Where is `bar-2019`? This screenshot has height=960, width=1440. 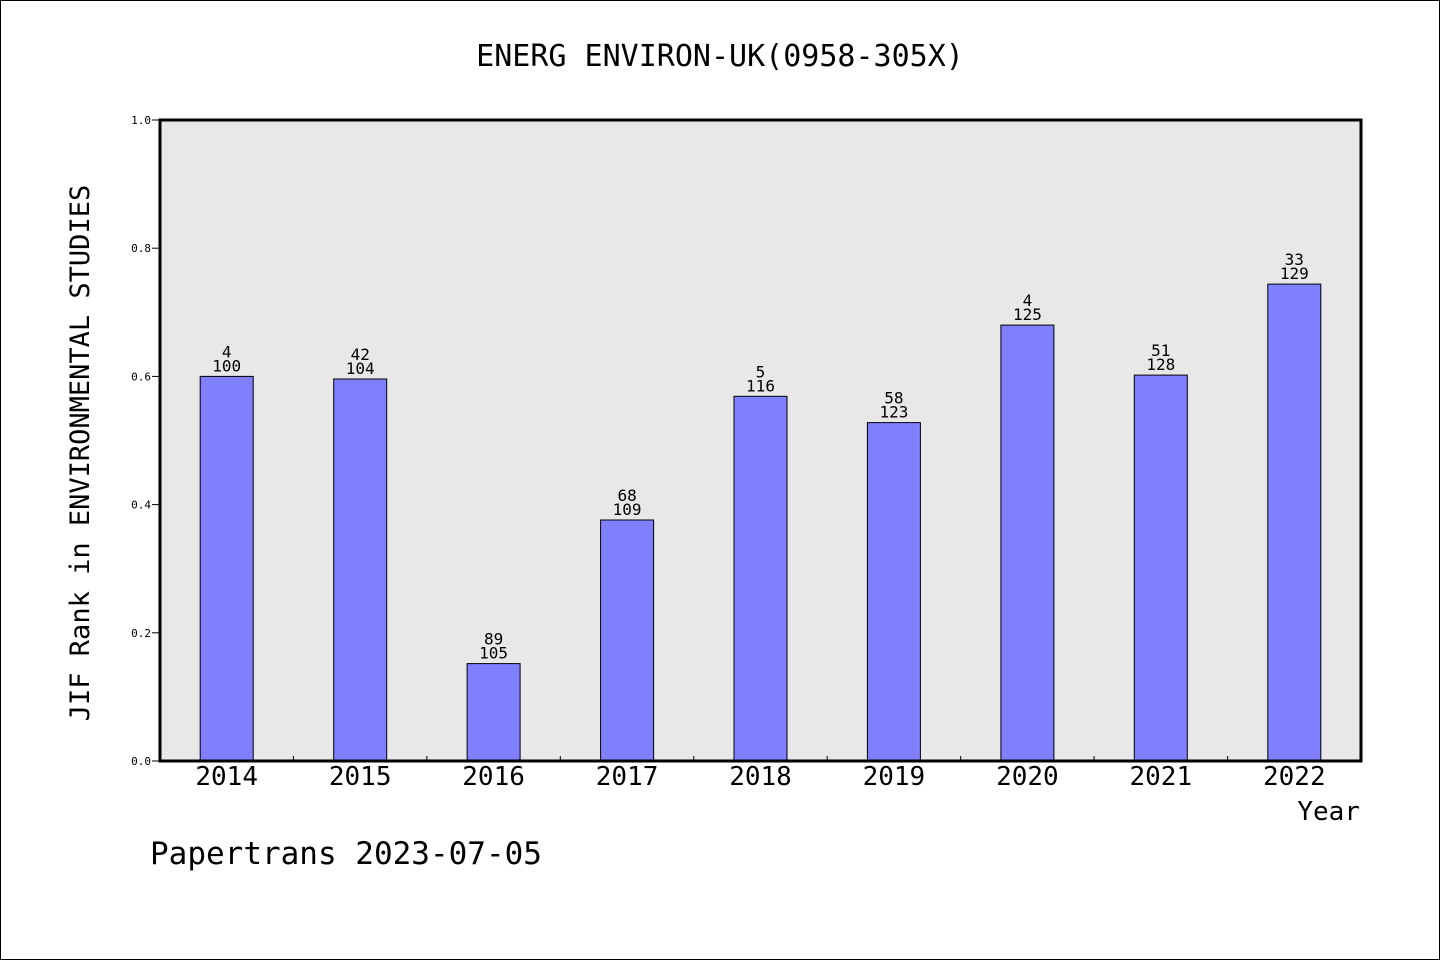 bar-2019 is located at coordinates (893, 592).